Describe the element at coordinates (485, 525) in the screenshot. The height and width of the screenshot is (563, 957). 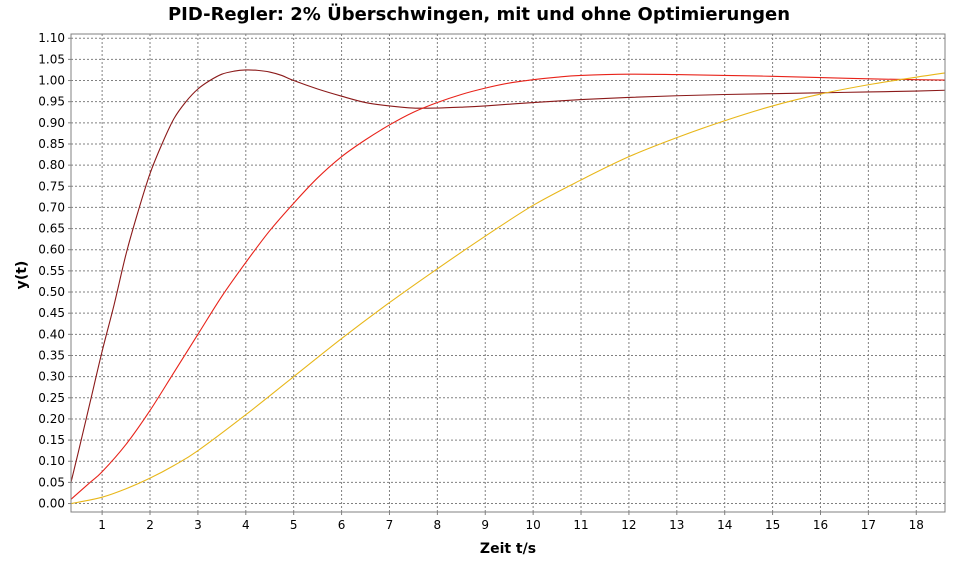
I see `x-tick-label: 9` at that location.